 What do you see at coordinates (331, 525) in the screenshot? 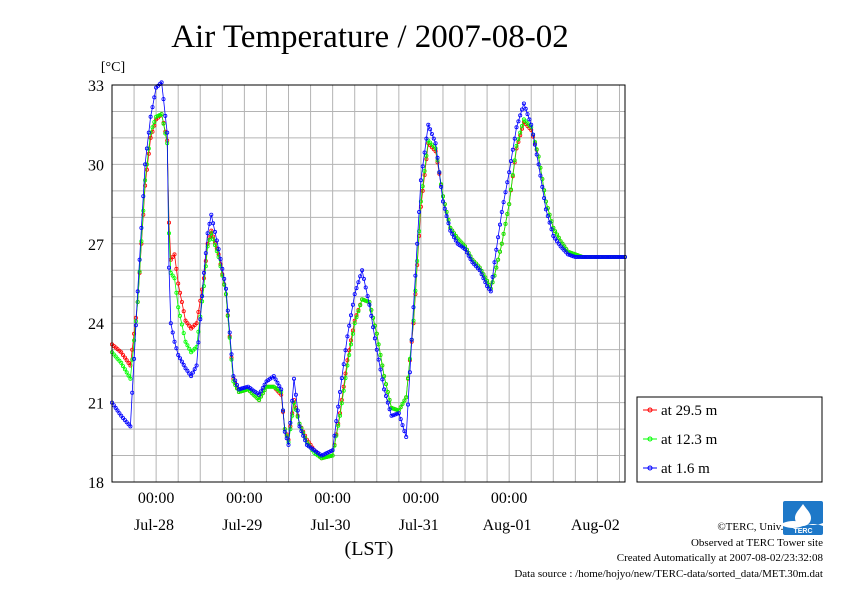
I see `x-date-label: Jul-30` at bounding box center [331, 525].